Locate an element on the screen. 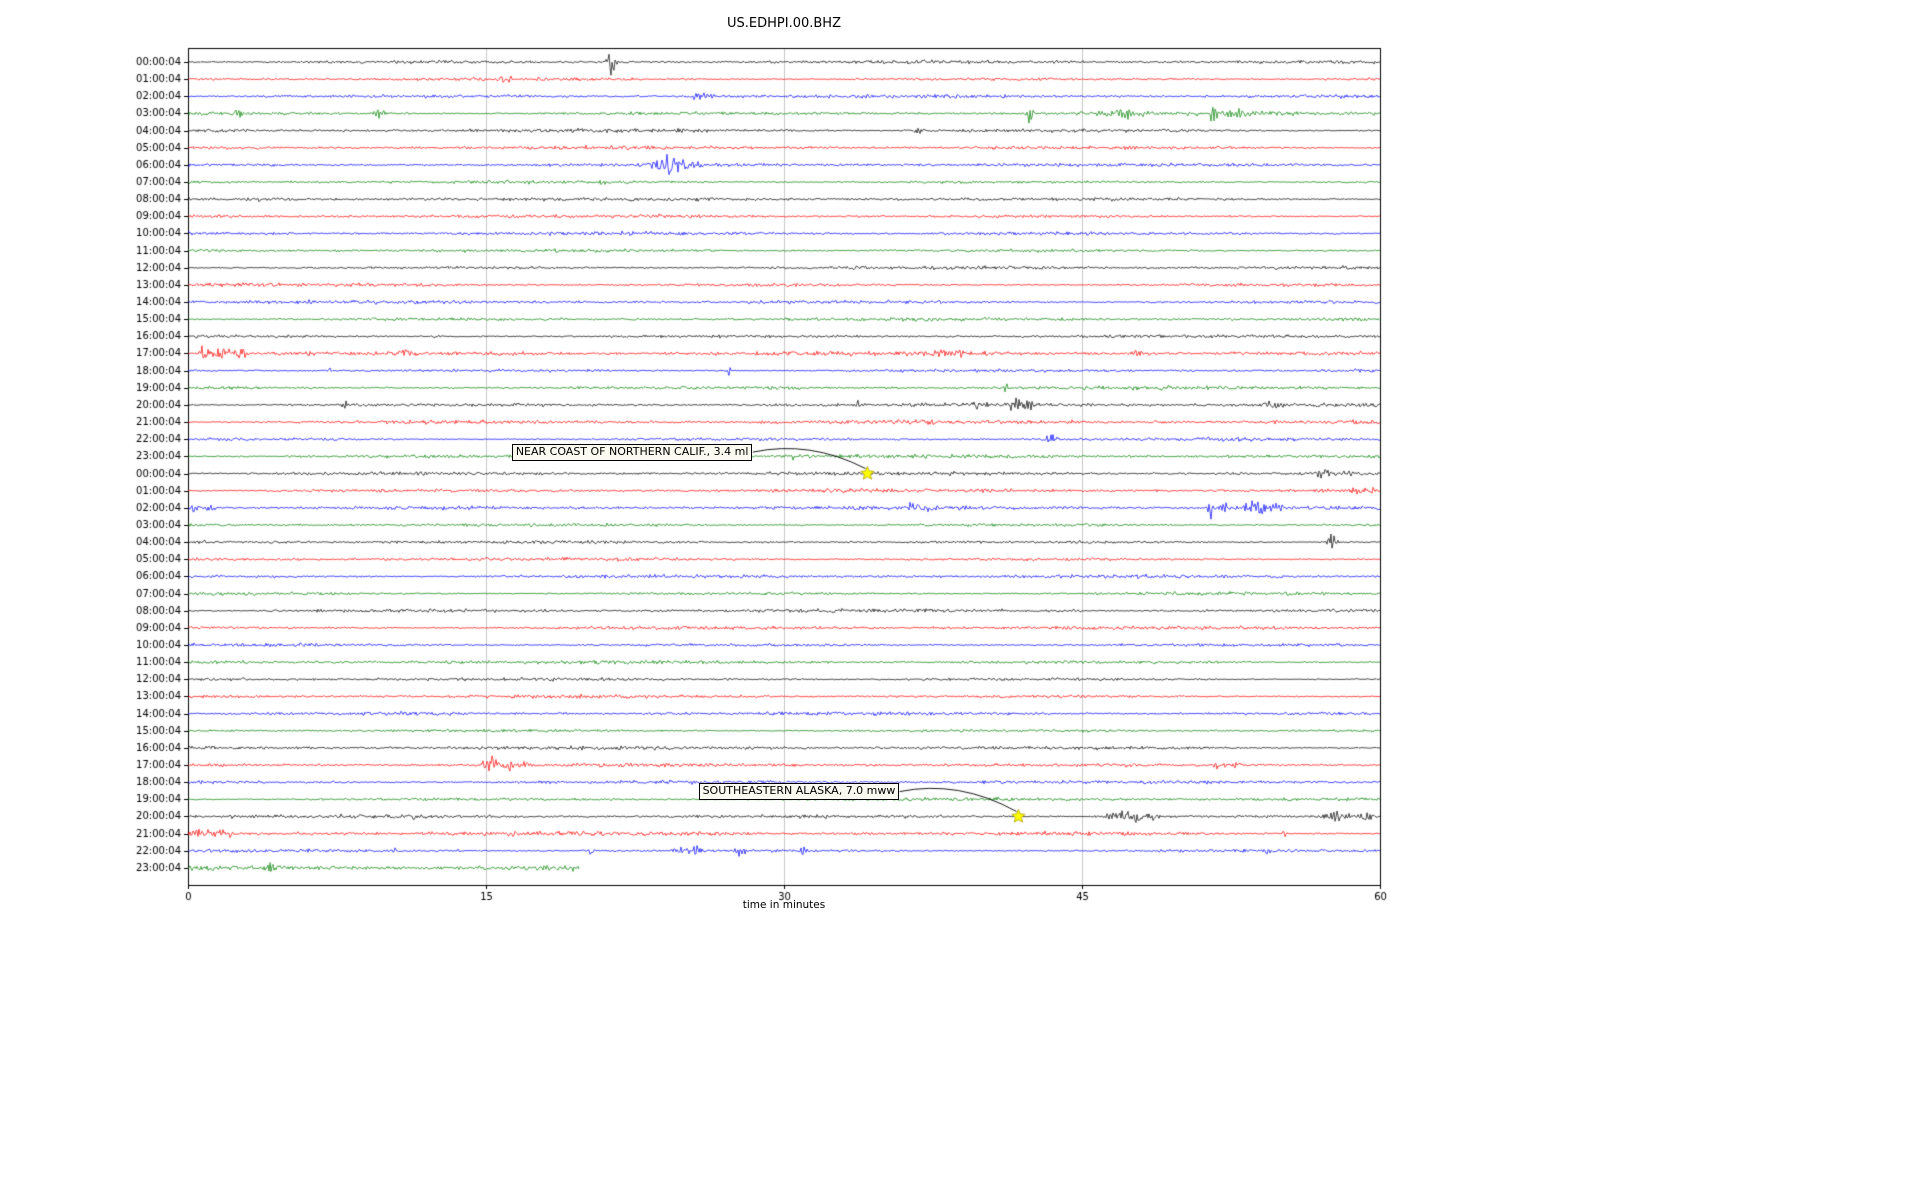 Image resolution: width=1920 pixels, height=1200 pixels. page-title: US.EDHPI.00.BHZ is located at coordinates (784, 23).